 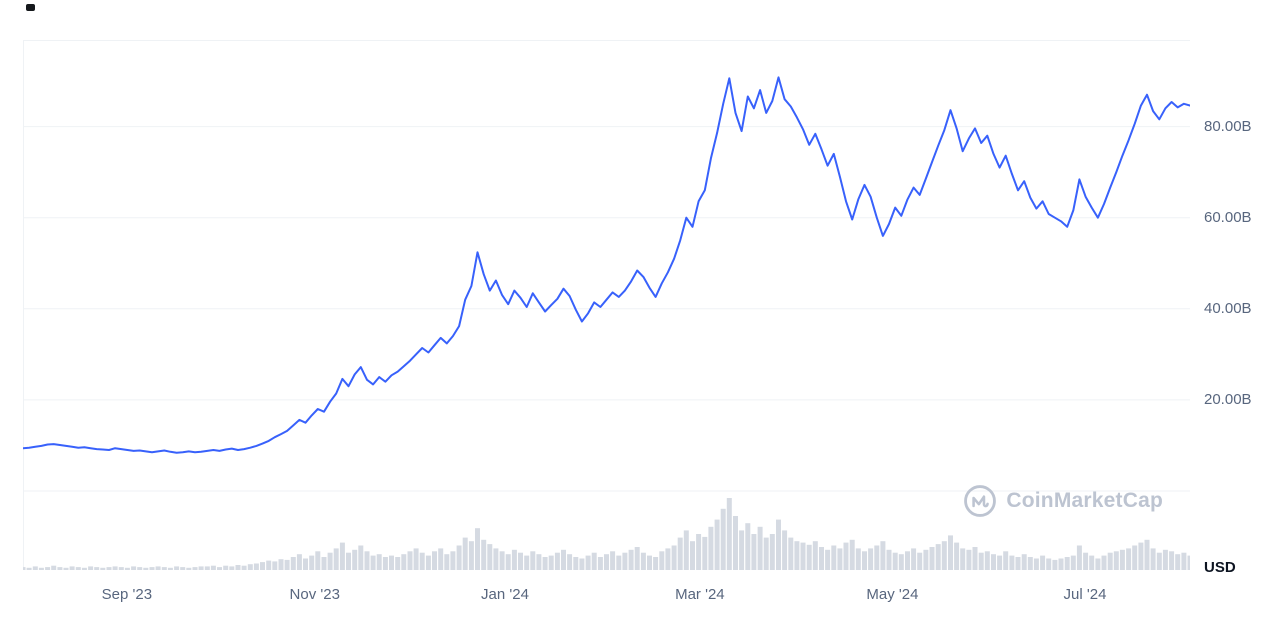 What do you see at coordinates (1085, 594) in the screenshot?
I see `x-axis-label-jul24: Jul '24` at bounding box center [1085, 594].